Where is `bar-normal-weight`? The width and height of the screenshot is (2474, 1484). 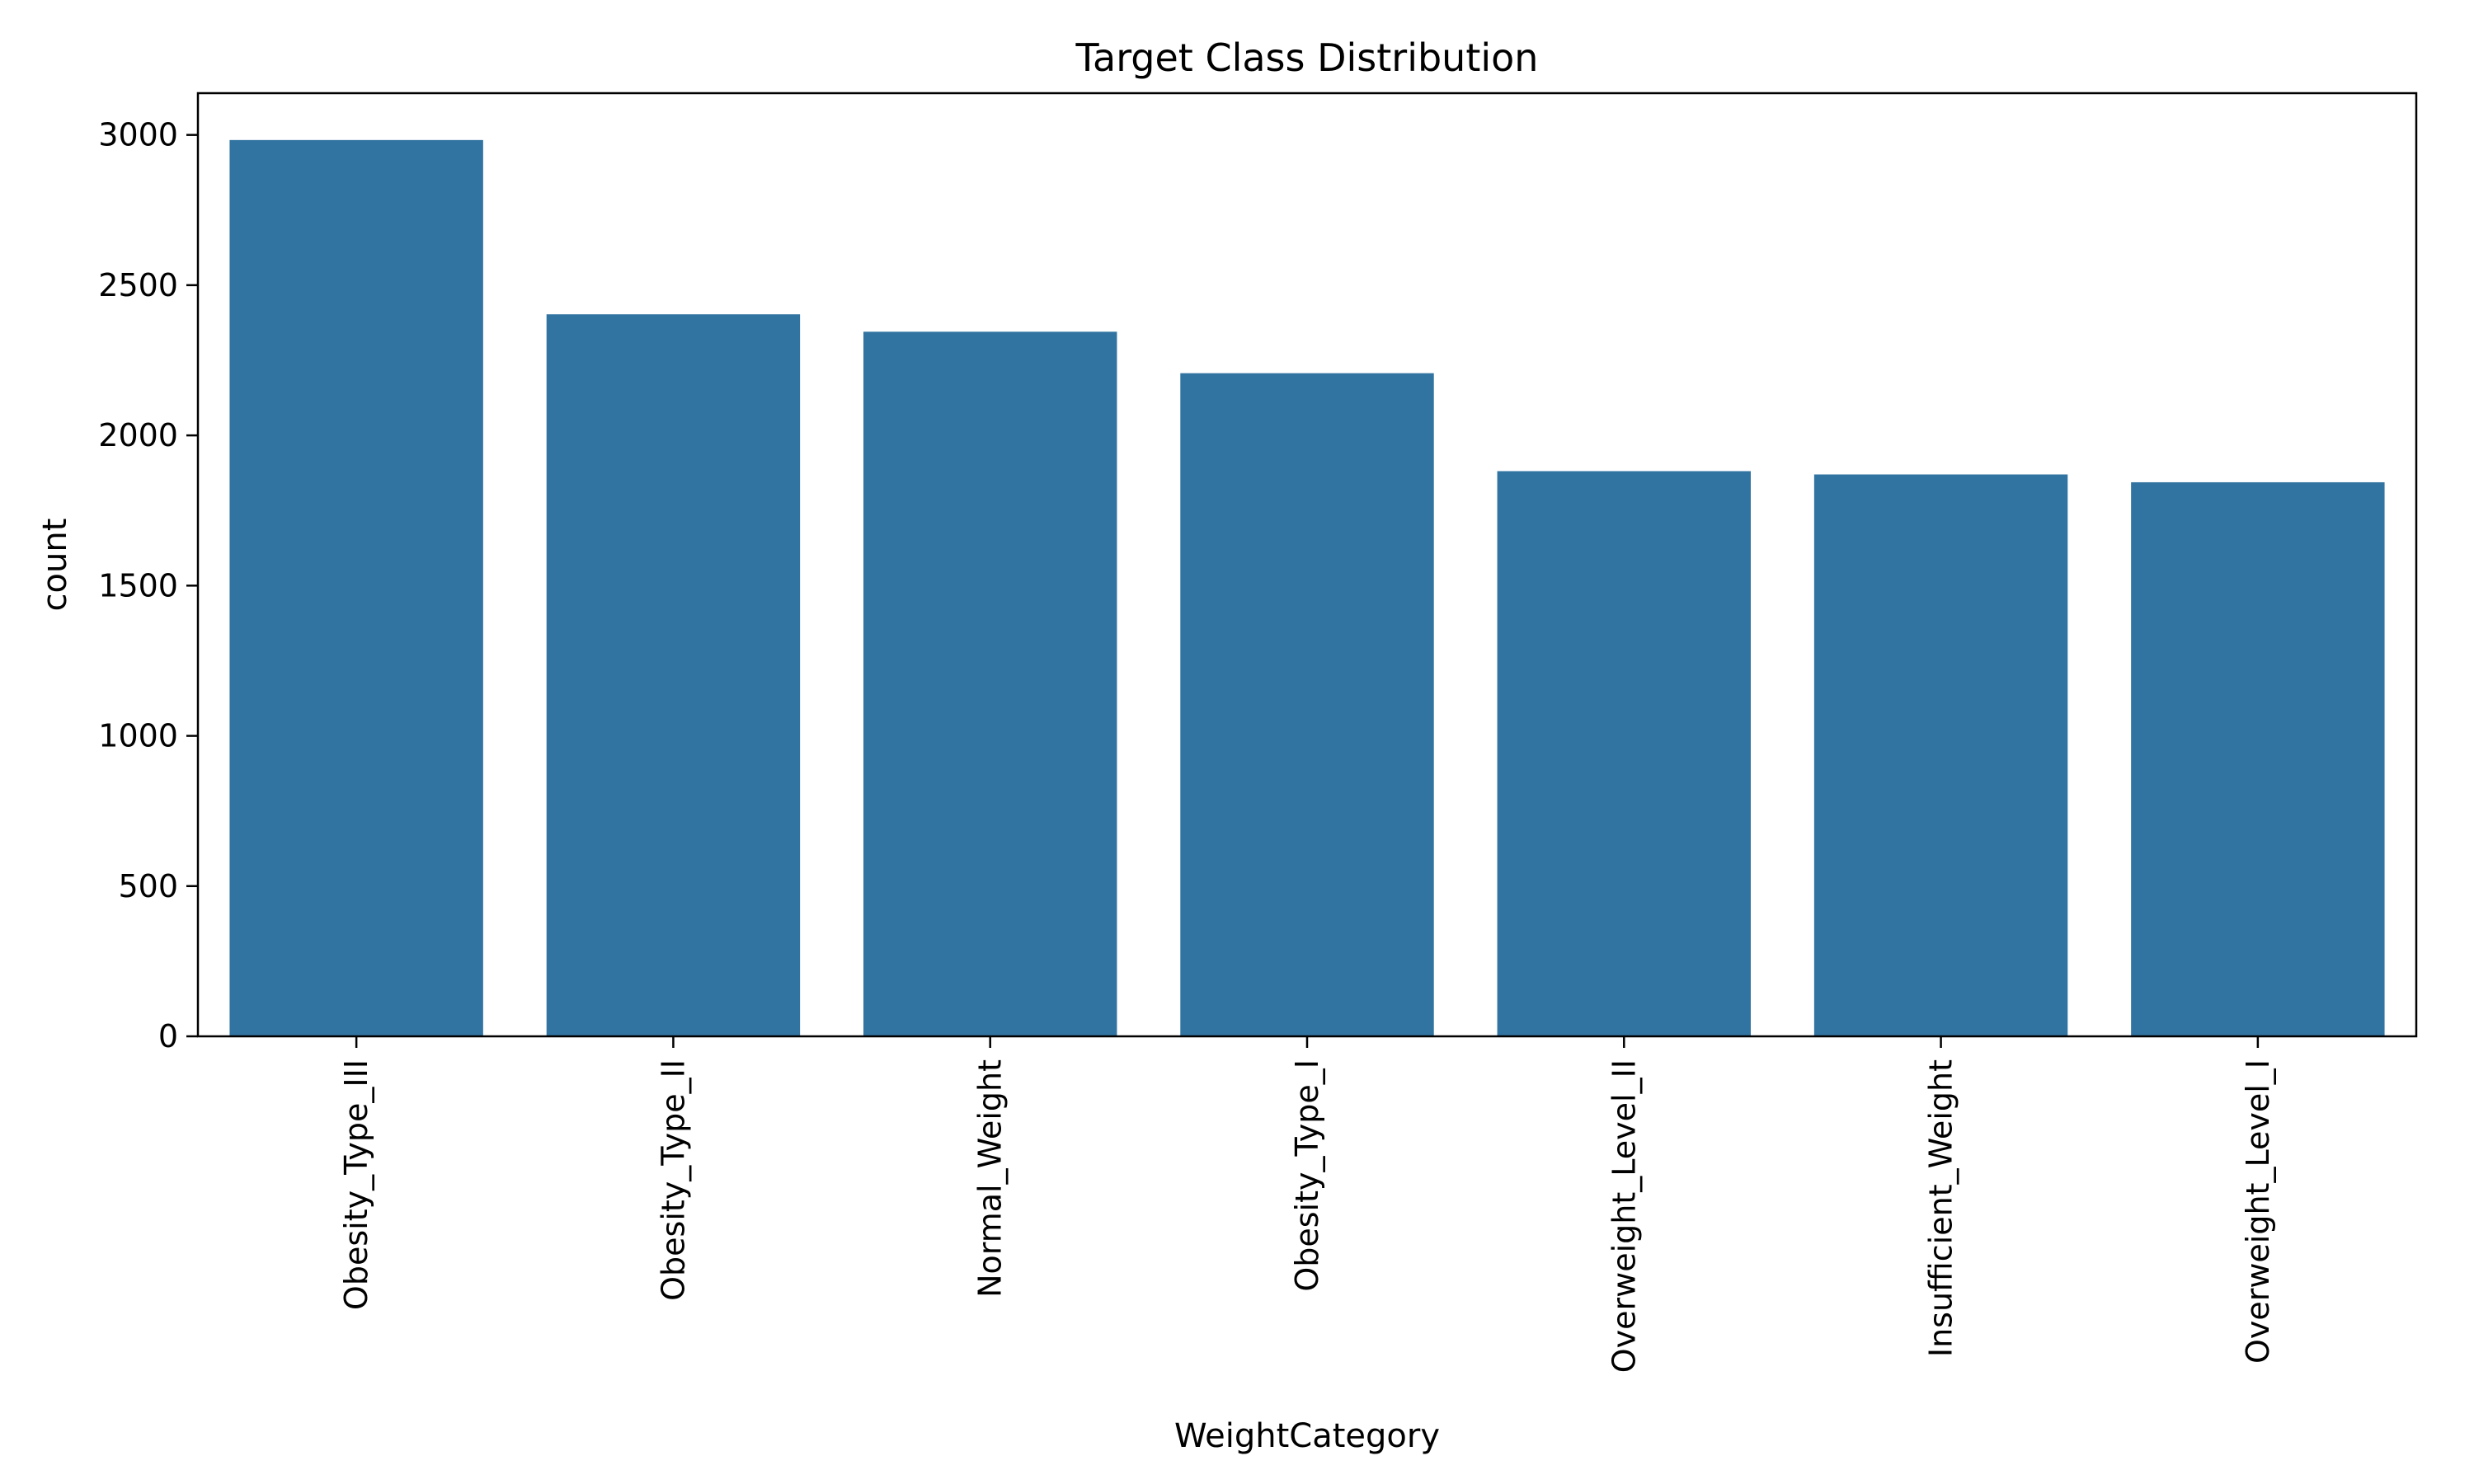
bar-normal-weight is located at coordinates (990, 684).